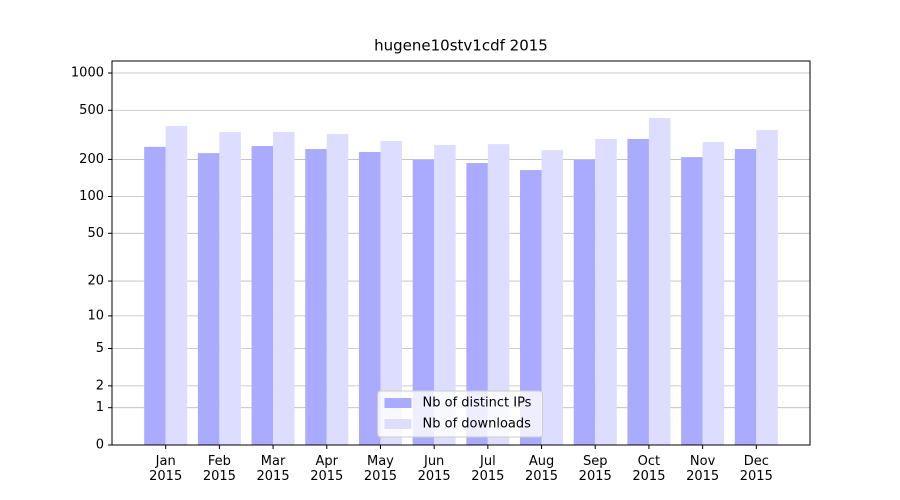  I want to click on y-tick-label: 0, so click(100, 445).